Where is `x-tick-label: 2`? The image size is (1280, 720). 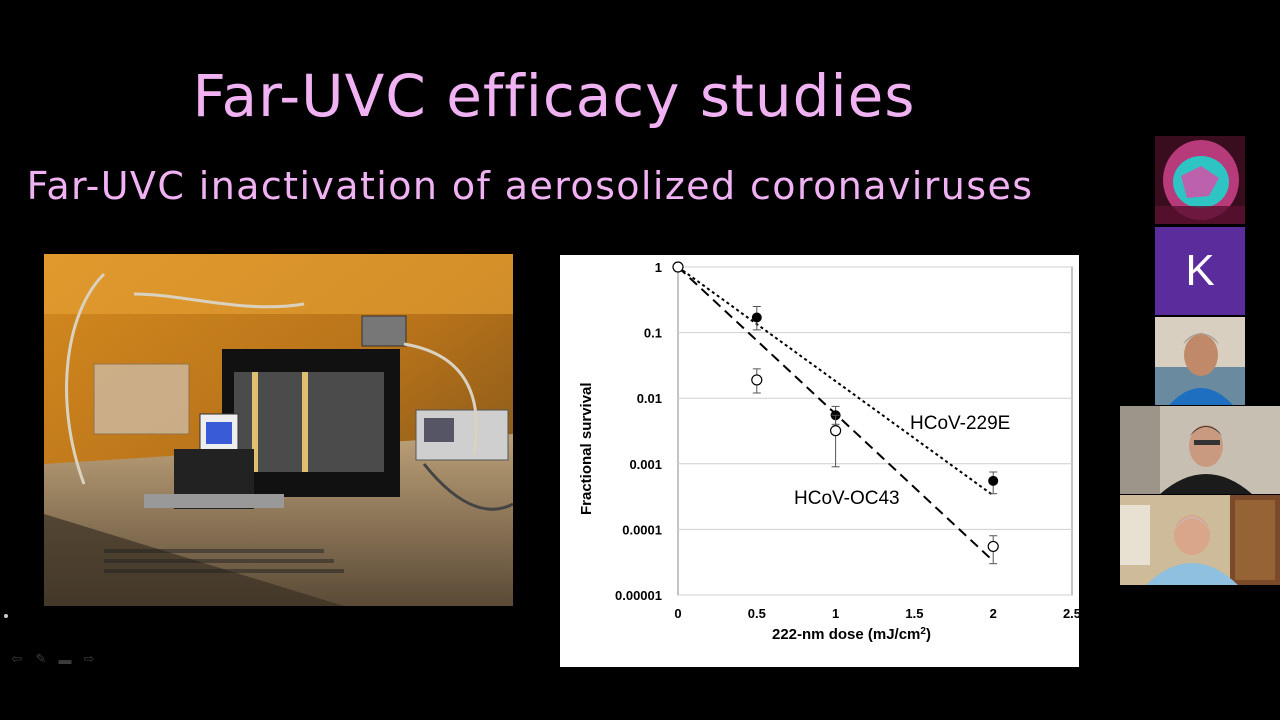 x-tick-label: 2 is located at coordinates (993, 613).